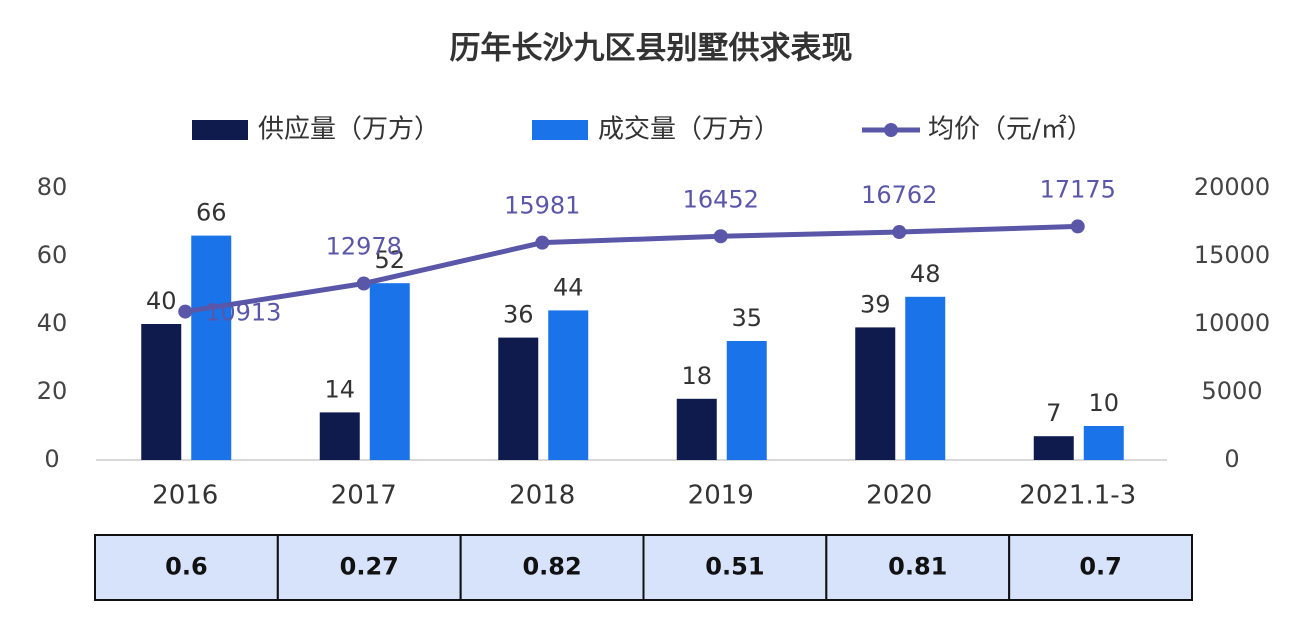 The image size is (1302, 626). I want to click on y2-tick-label: 20000, so click(1232, 187).